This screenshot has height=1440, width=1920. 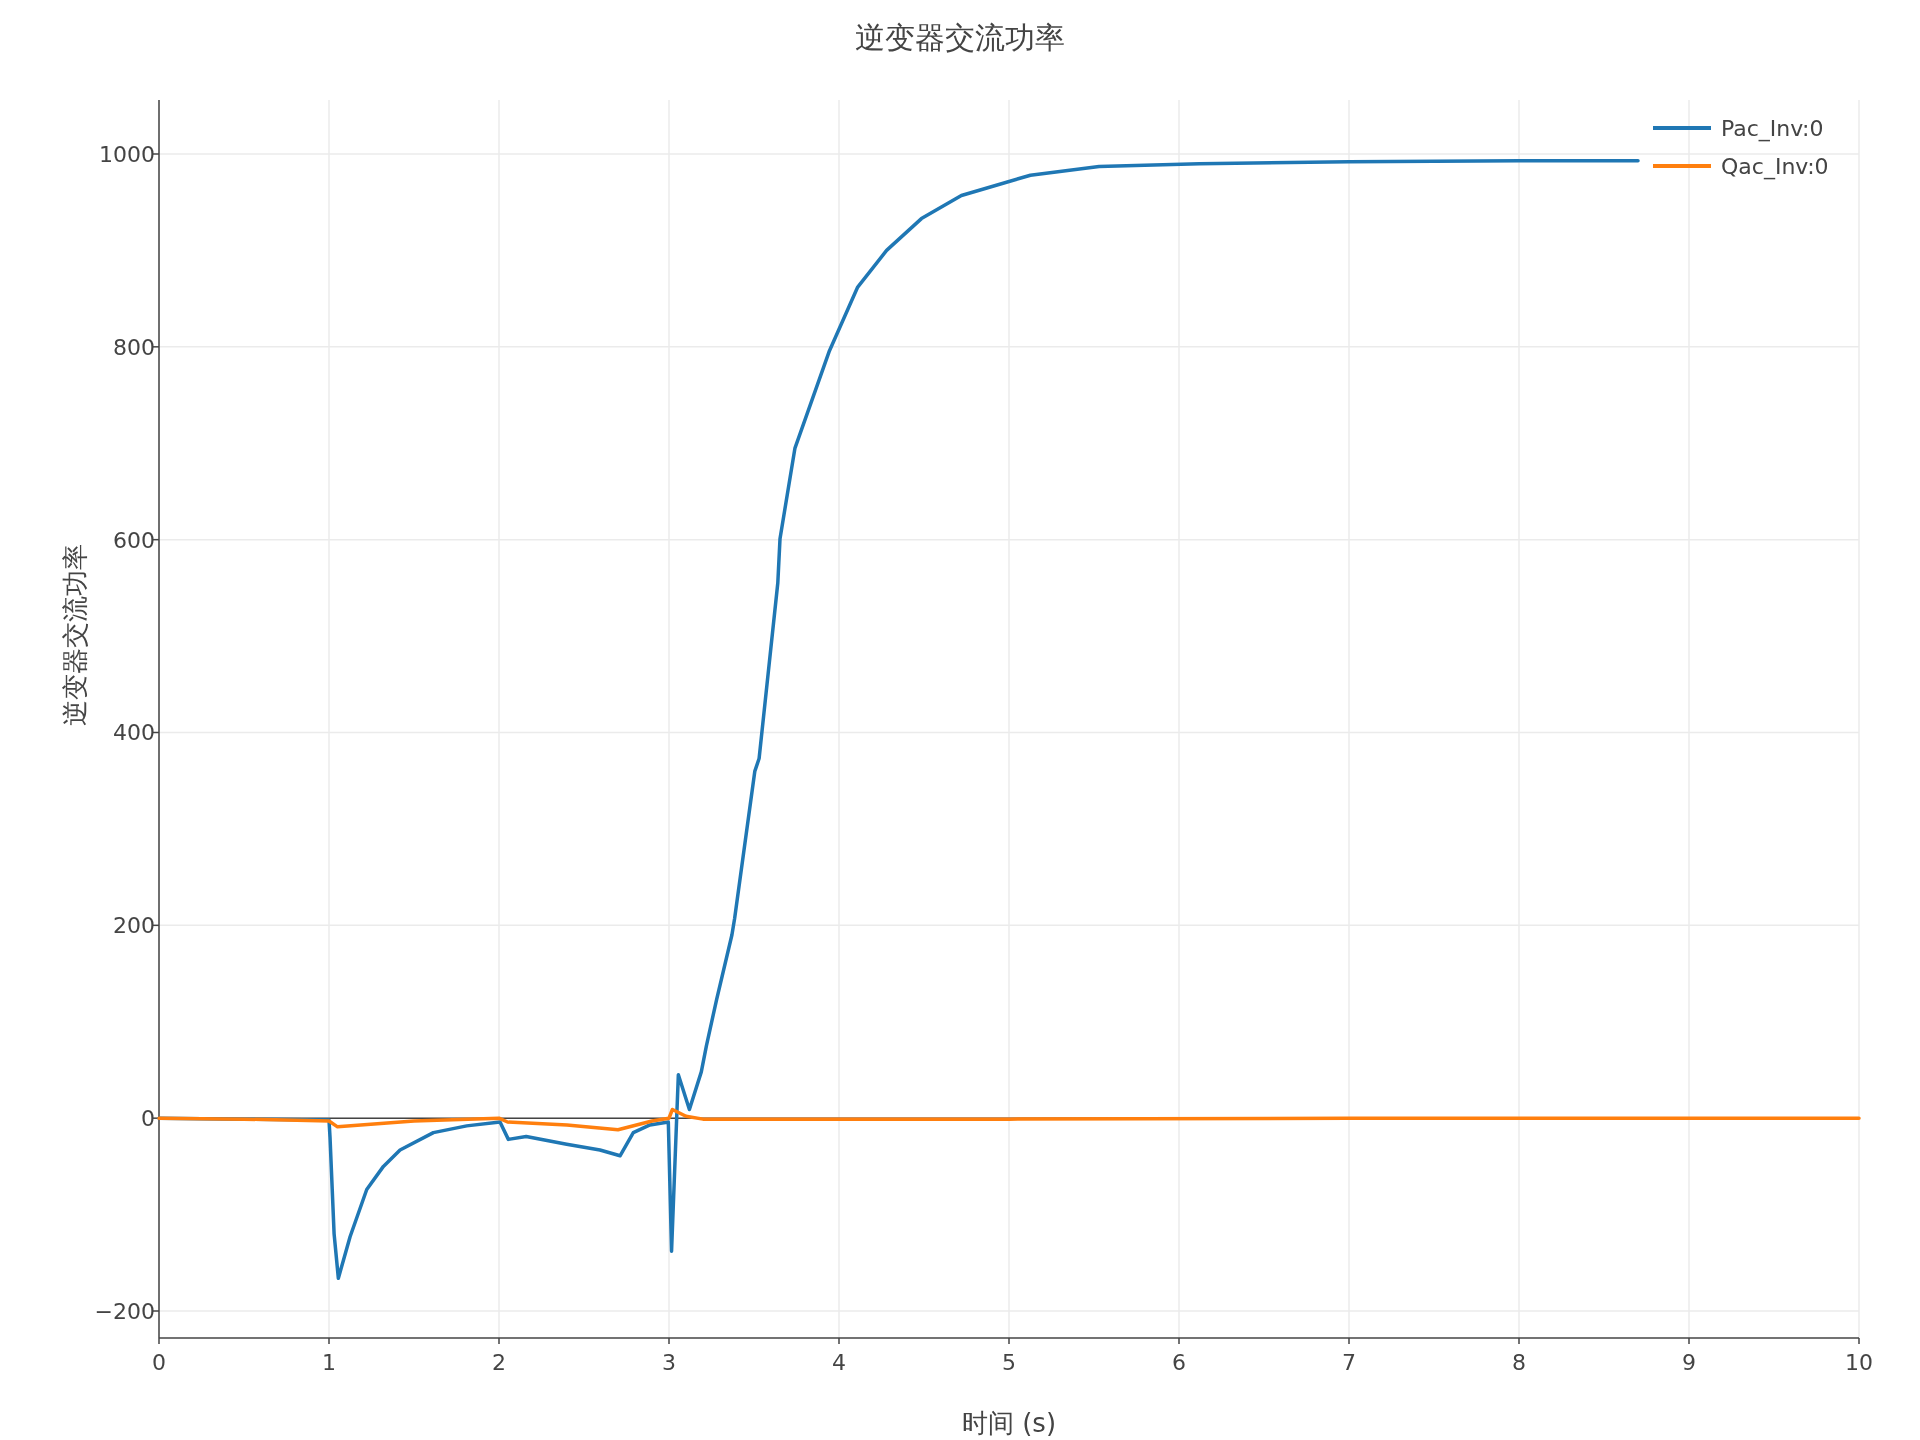 I want to click on chart-title: 逆变器交流功率, so click(x=960, y=37).